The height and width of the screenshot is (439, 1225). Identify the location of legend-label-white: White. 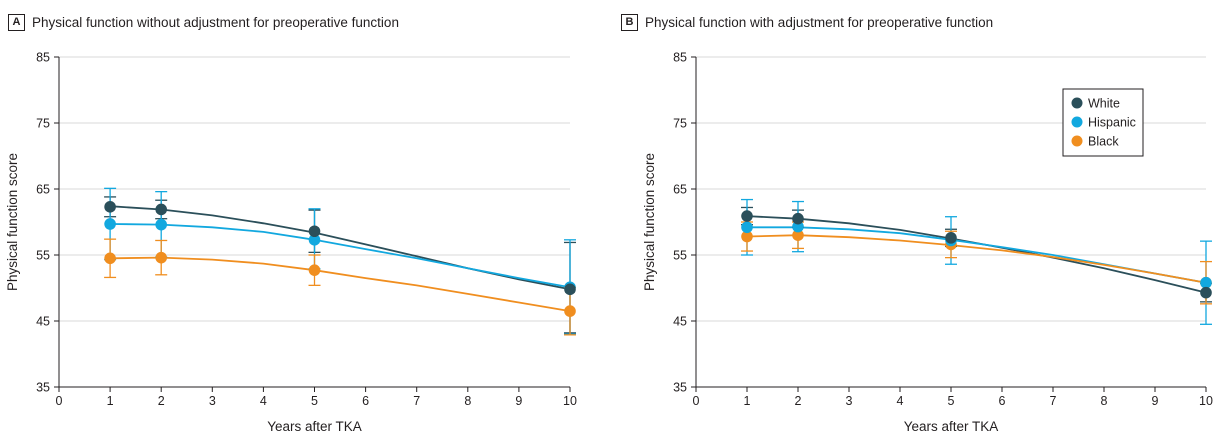
(1104, 104).